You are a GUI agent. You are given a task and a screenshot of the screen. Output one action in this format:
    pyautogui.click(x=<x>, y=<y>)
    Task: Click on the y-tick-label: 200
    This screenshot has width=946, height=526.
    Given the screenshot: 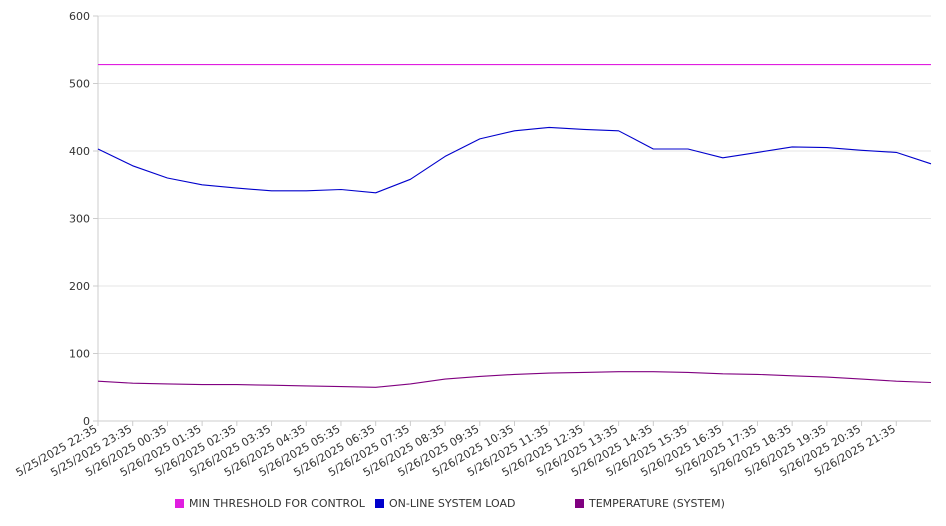 What is the action you would take?
    pyautogui.click(x=79, y=286)
    